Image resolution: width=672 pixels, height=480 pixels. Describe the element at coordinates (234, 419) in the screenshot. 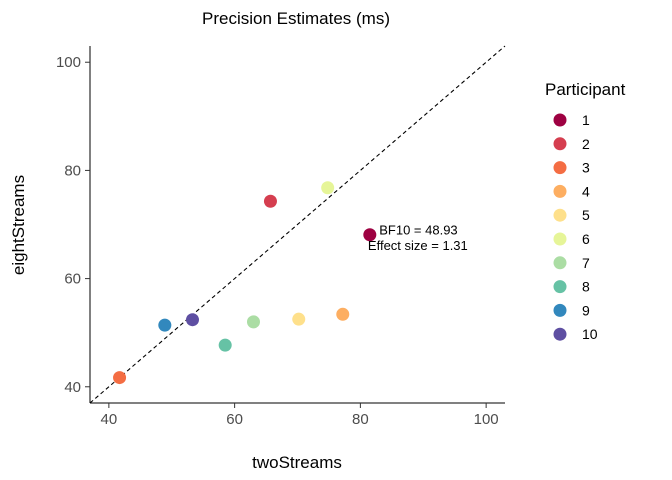

I see `x-tick-label: 60` at that location.